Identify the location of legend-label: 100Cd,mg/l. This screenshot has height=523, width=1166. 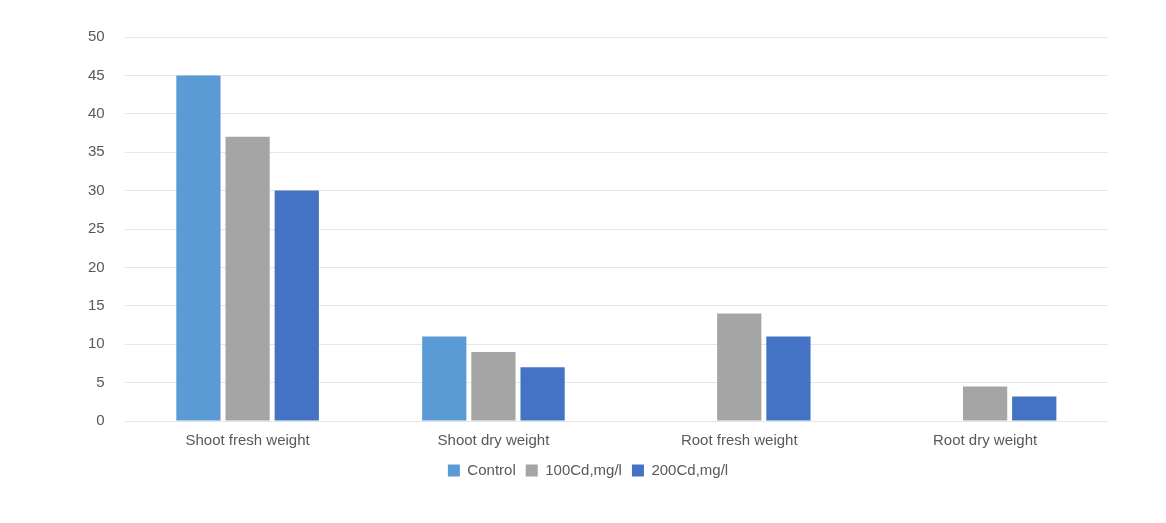
(583, 469).